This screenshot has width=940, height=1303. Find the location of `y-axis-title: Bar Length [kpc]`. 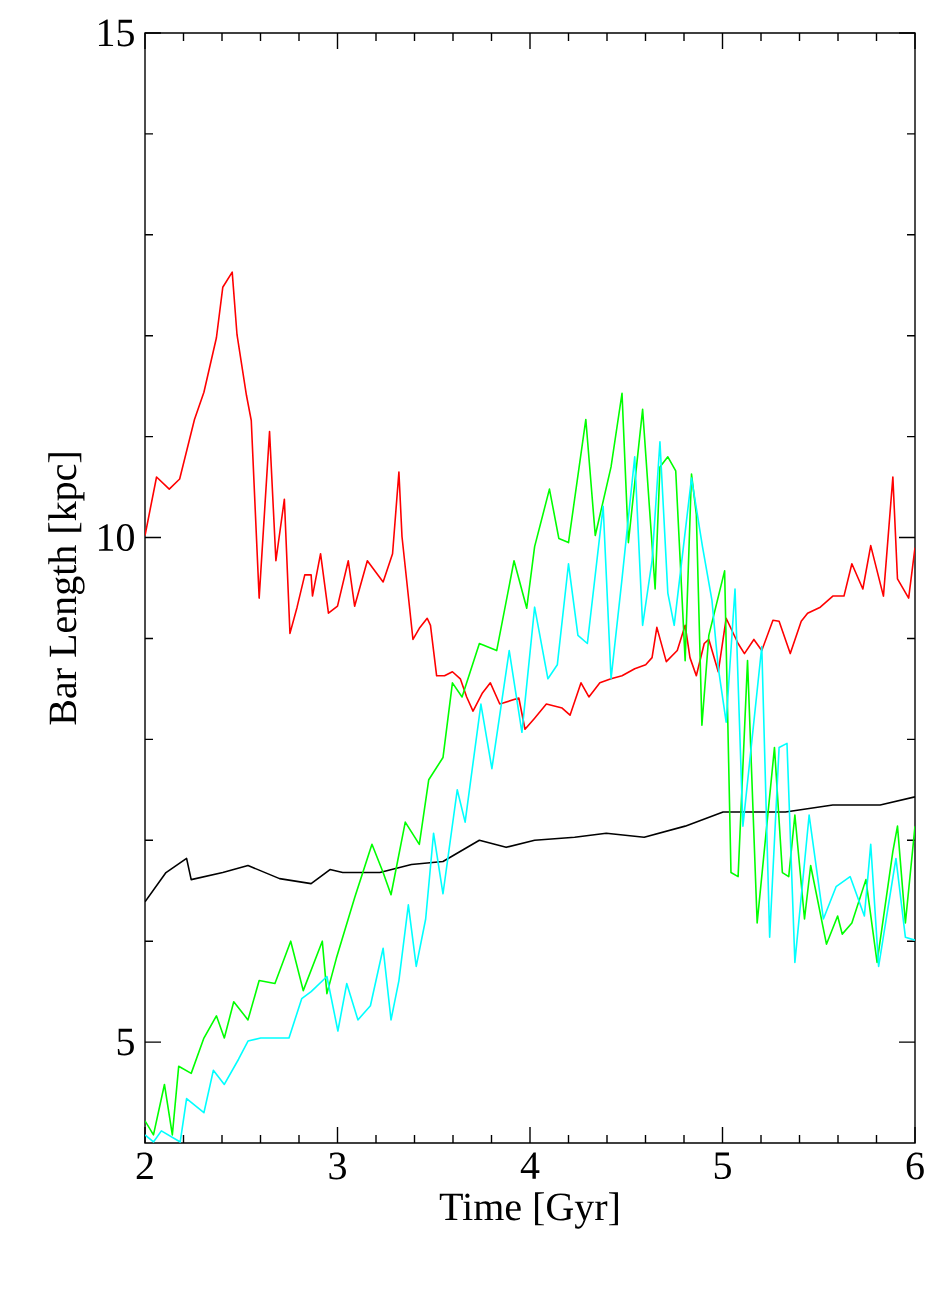

y-axis-title: Bar Length [kpc] is located at coordinates (66, 589).